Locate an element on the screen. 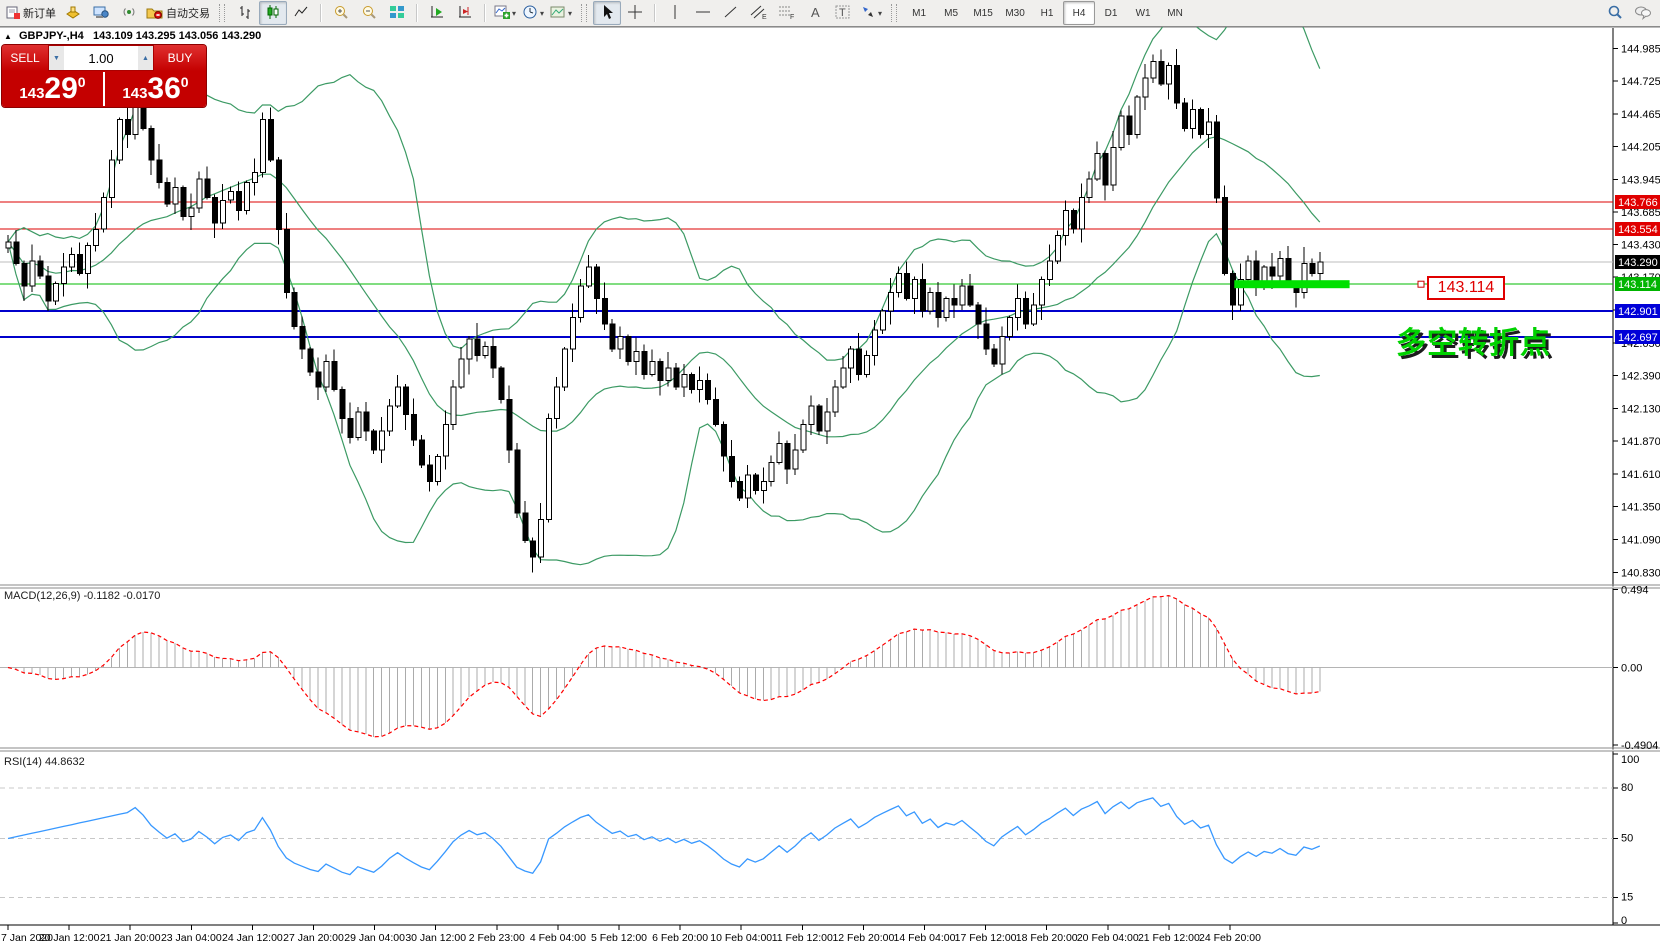 The height and width of the screenshot is (949, 1660). chart-shift-button is located at coordinates (465, 13).